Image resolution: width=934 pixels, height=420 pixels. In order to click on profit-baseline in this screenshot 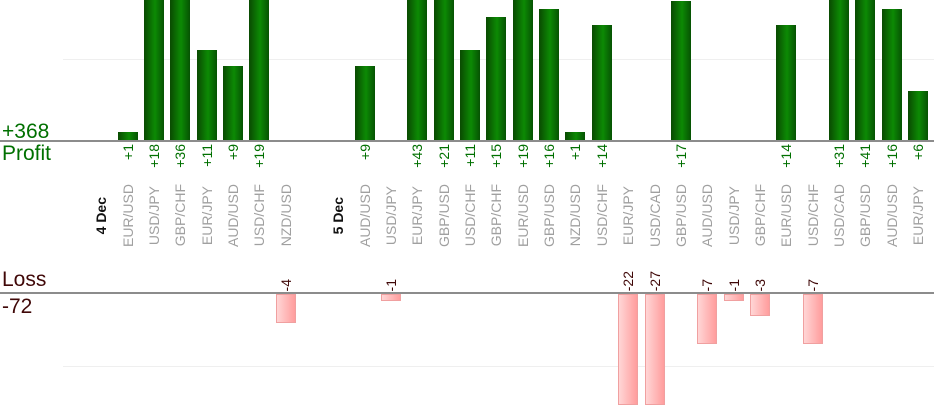, I will do `click(467, 141)`.